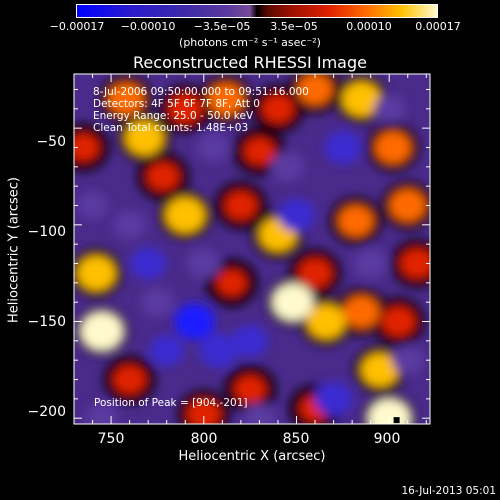 This screenshot has width=500, height=500. What do you see at coordinates (46, 322) in the screenshot?
I see `y-tick-label: −150` at bounding box center [46, 322].